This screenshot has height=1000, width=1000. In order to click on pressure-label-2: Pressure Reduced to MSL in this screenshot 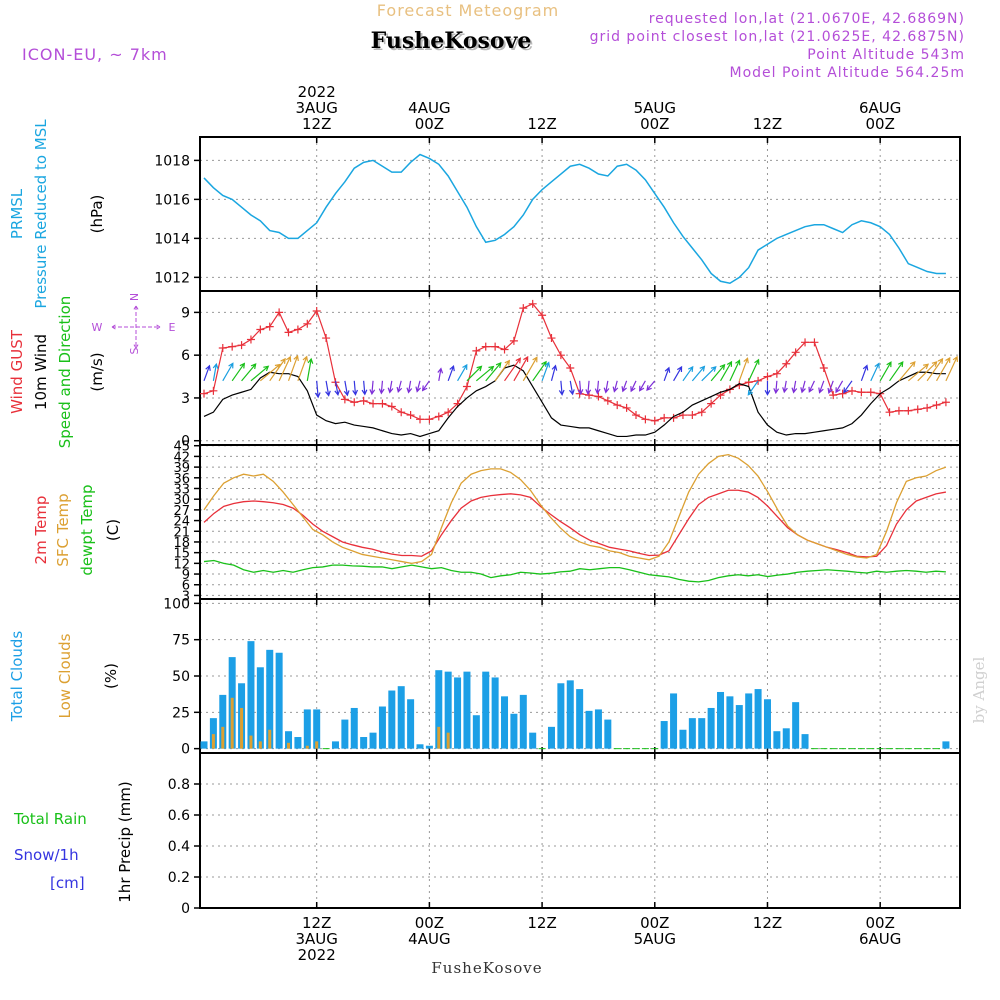, I will do `click(41, 214)`.